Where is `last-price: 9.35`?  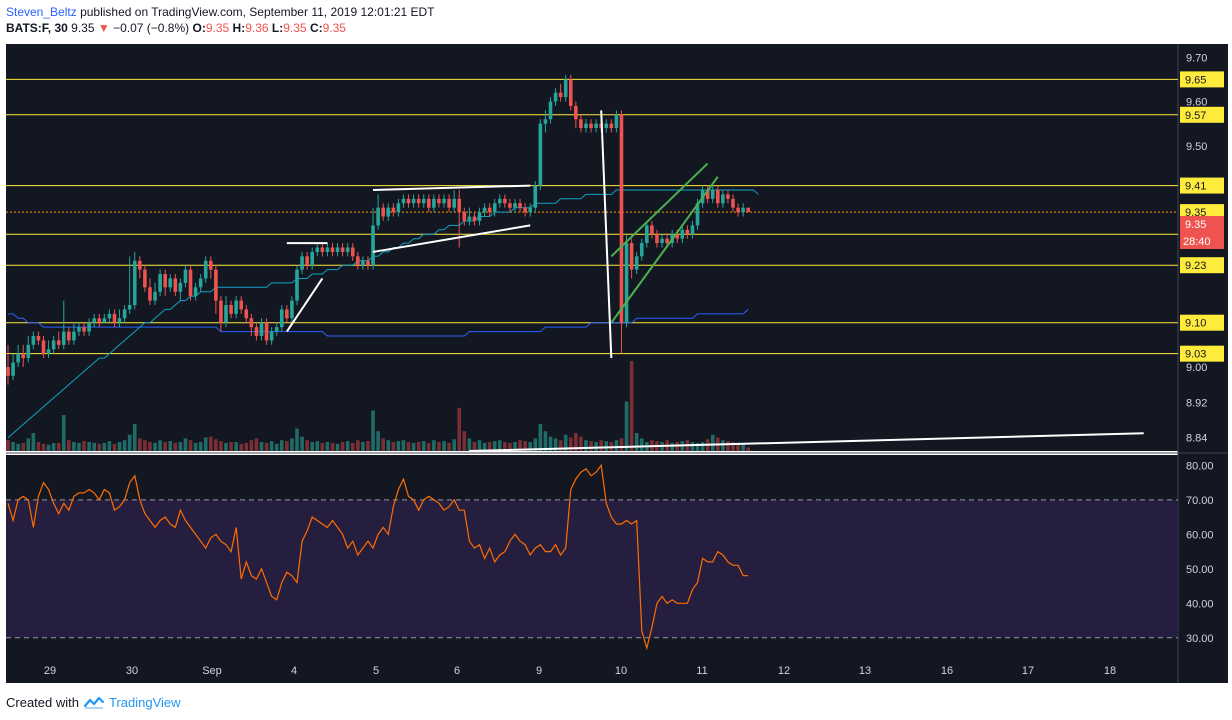 last-price: 9.35 is located at coordinates (83, 28).